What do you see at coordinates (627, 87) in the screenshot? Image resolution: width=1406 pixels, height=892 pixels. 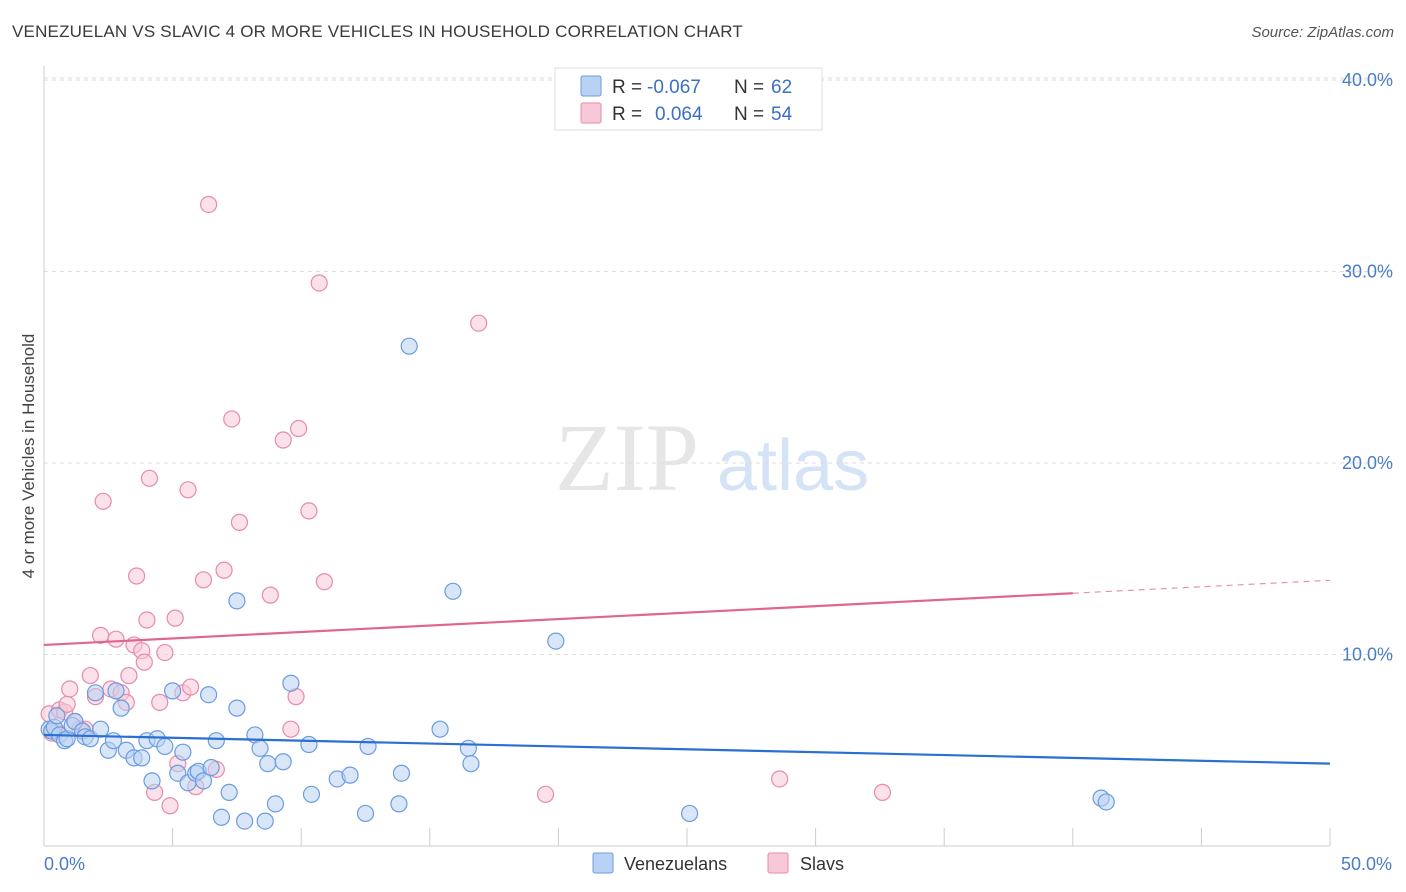 I see `legend-r-label-1: R =` at bounding box center [627, 87].